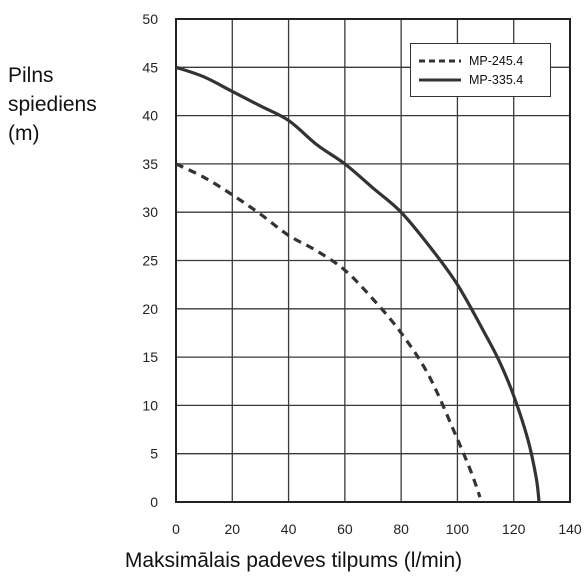 This screenshot has height=582, width=587. Describe the element at coordinates (289, 529) in the screenshot. I see `x-tick-label: 40` at that location.